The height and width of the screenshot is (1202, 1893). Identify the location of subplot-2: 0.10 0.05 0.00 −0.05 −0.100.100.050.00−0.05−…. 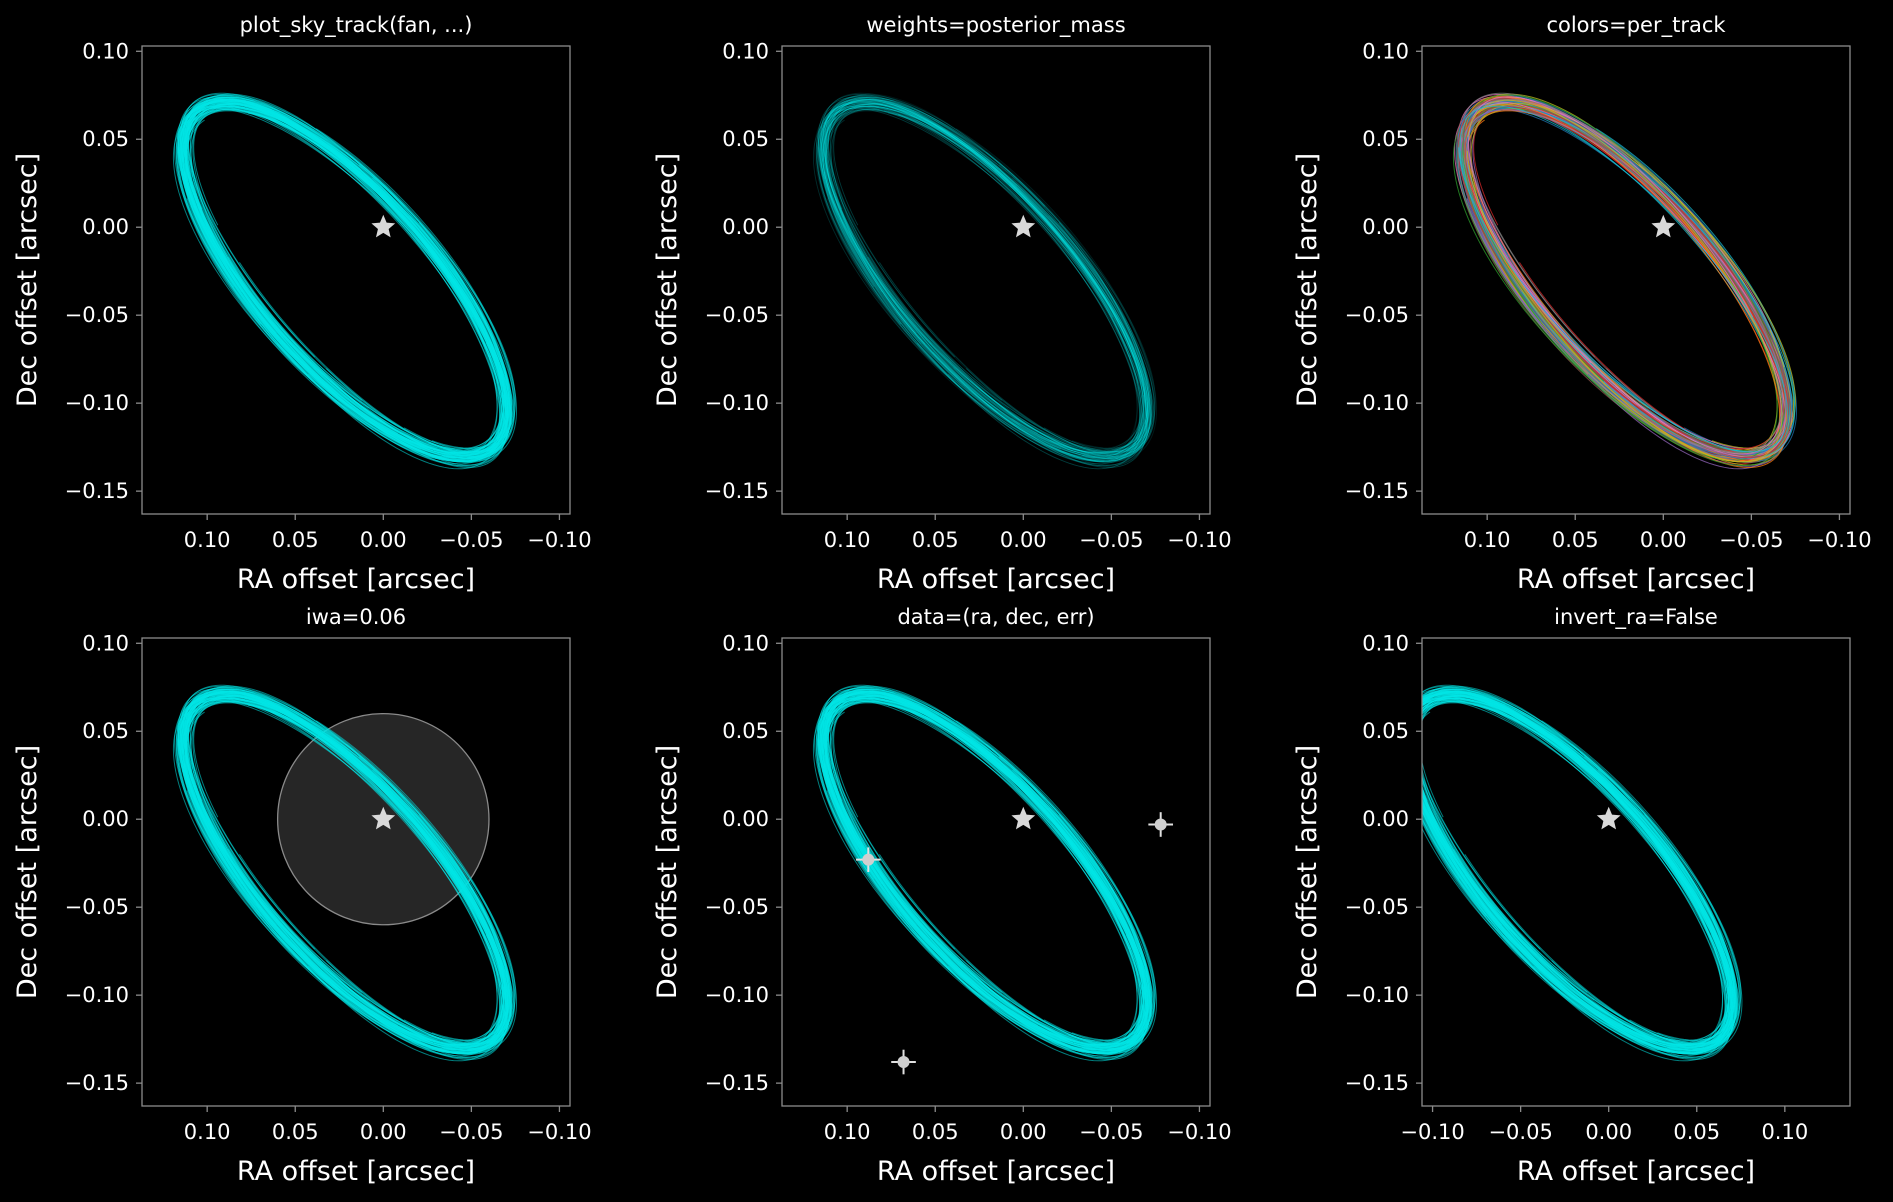
(942, 304).